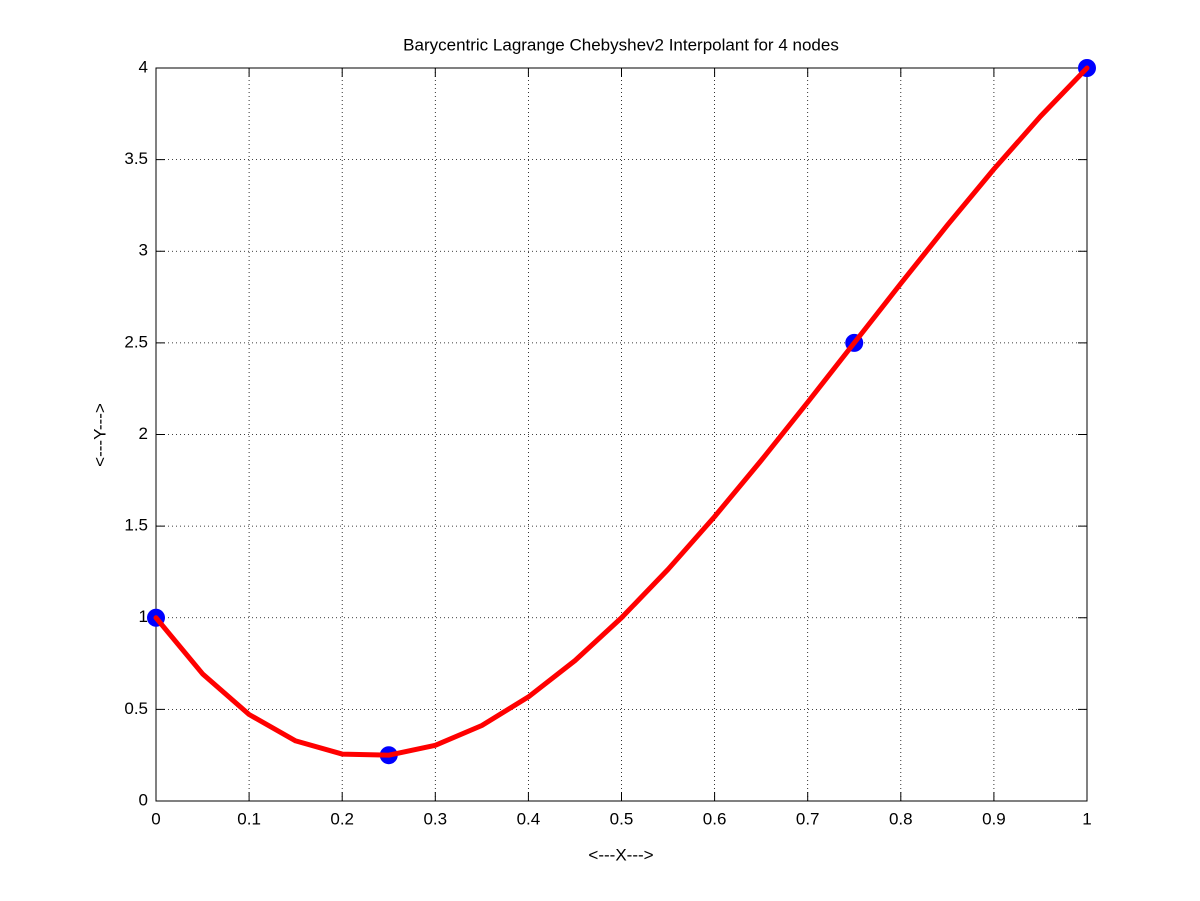 The width and height of the screenshot is (1200, 901). Describe the element at coordinates (620, 854) in the screenshot. I see `x-axis-label: <---X--->` at that location.